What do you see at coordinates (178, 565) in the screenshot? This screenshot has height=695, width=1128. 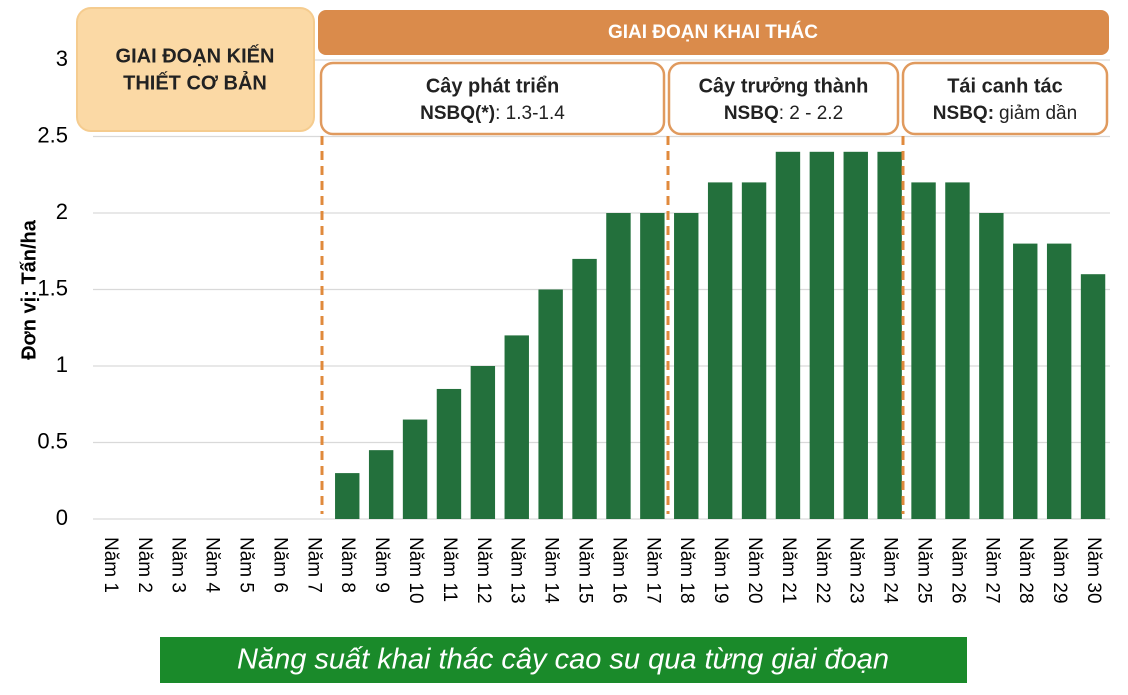 I see `x-tick-label: Năm 3` at bounding box center [178, 565].